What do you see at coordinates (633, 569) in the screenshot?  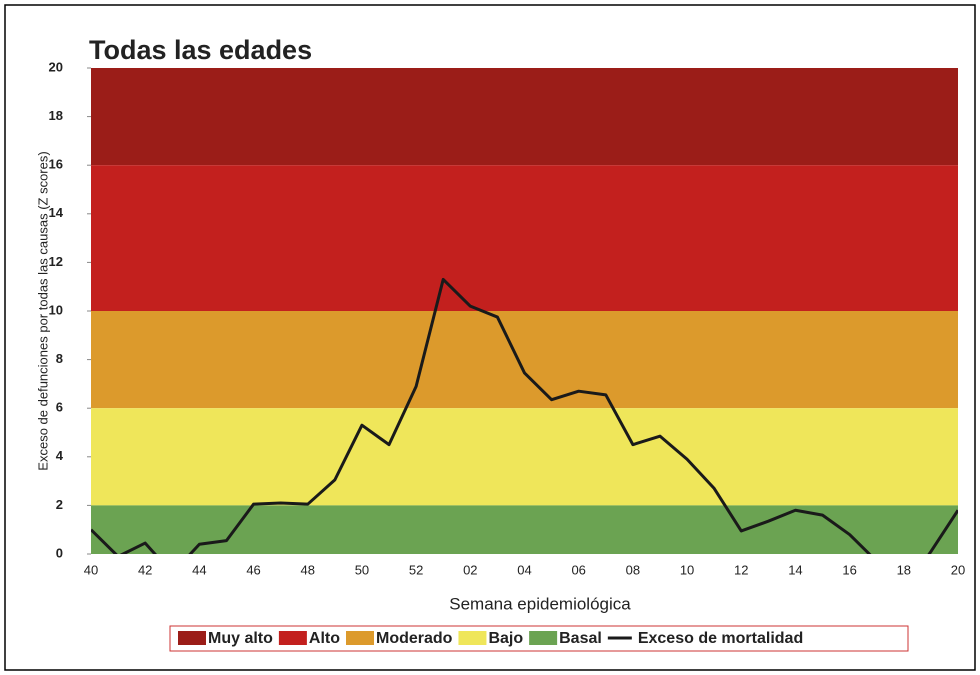 I see `x-tick-label: 08` at bounding box center [633, 569].